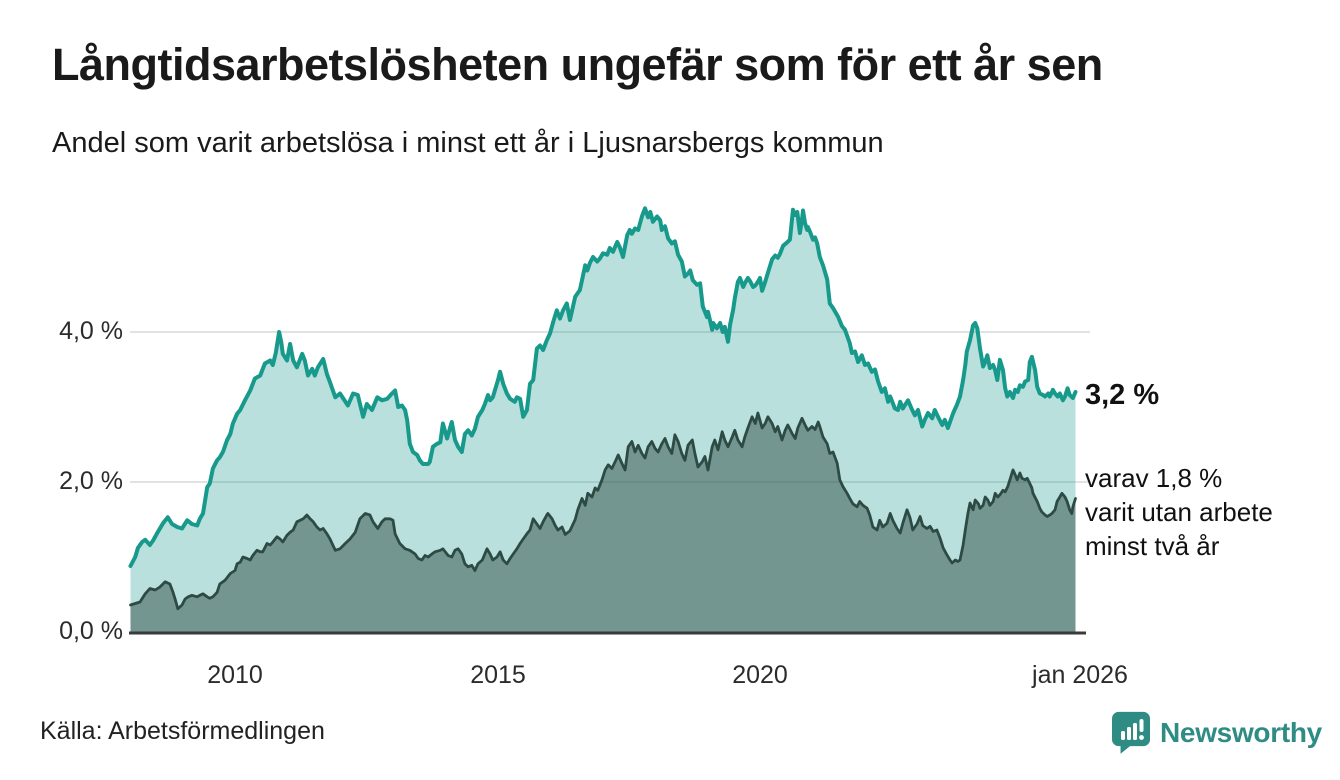 The height and width of the screenshot is (780, 1340). What do you see at coordinates (1132, 733) in the screenshot?
I see `newsworthy-logo-icon` at bounding box center [1132, 733].